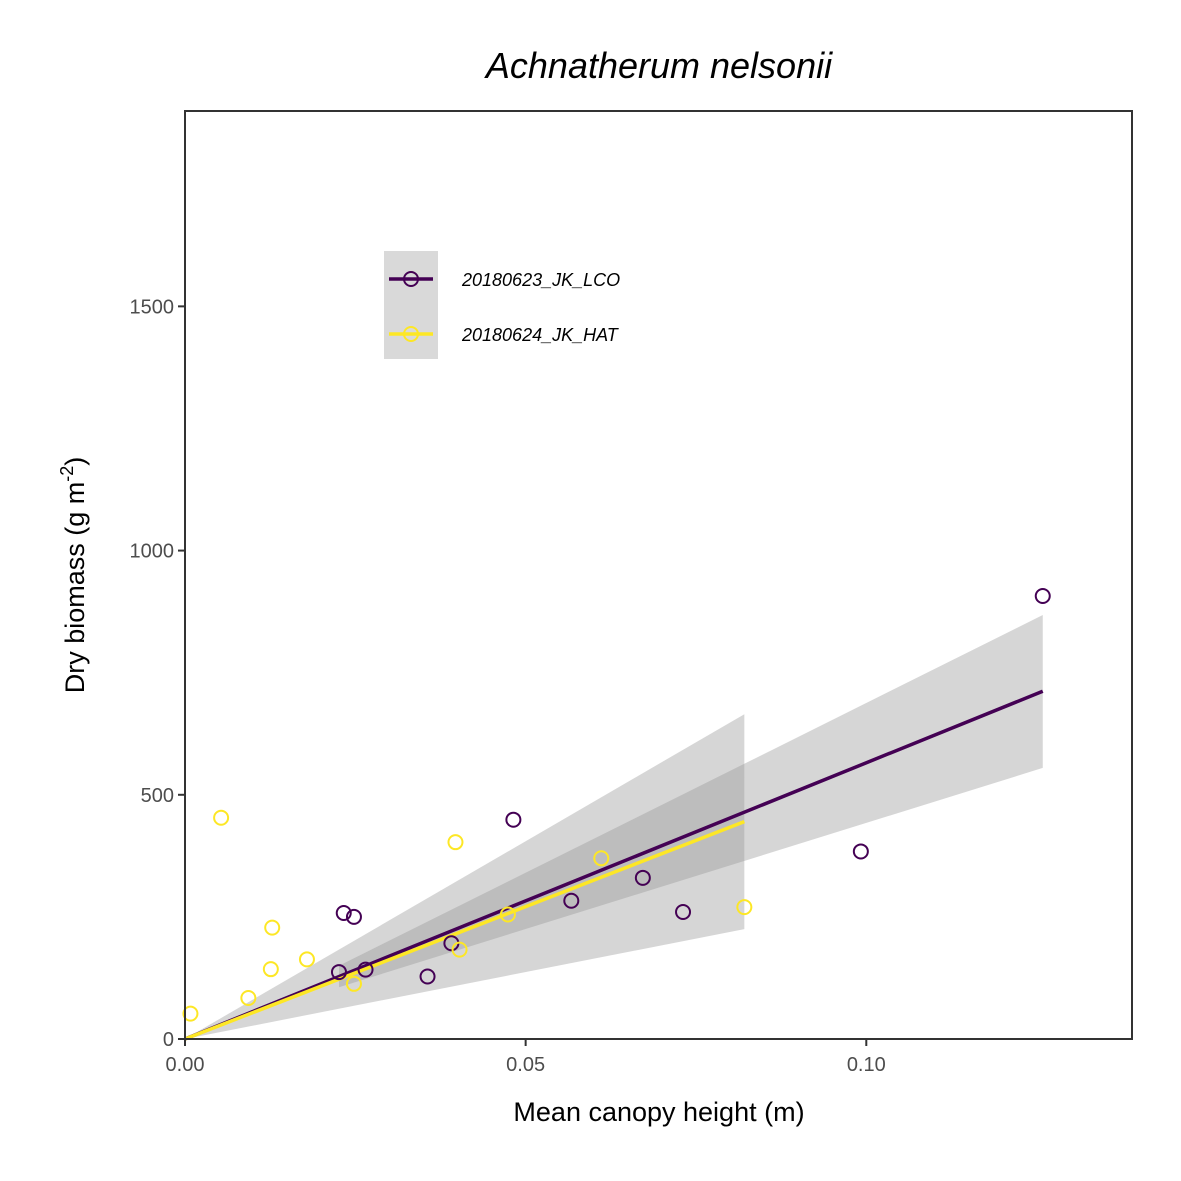  Describe the element at coordinates (152, 552) in the screenshot. I see `y-tick-label: 1000` at that location.